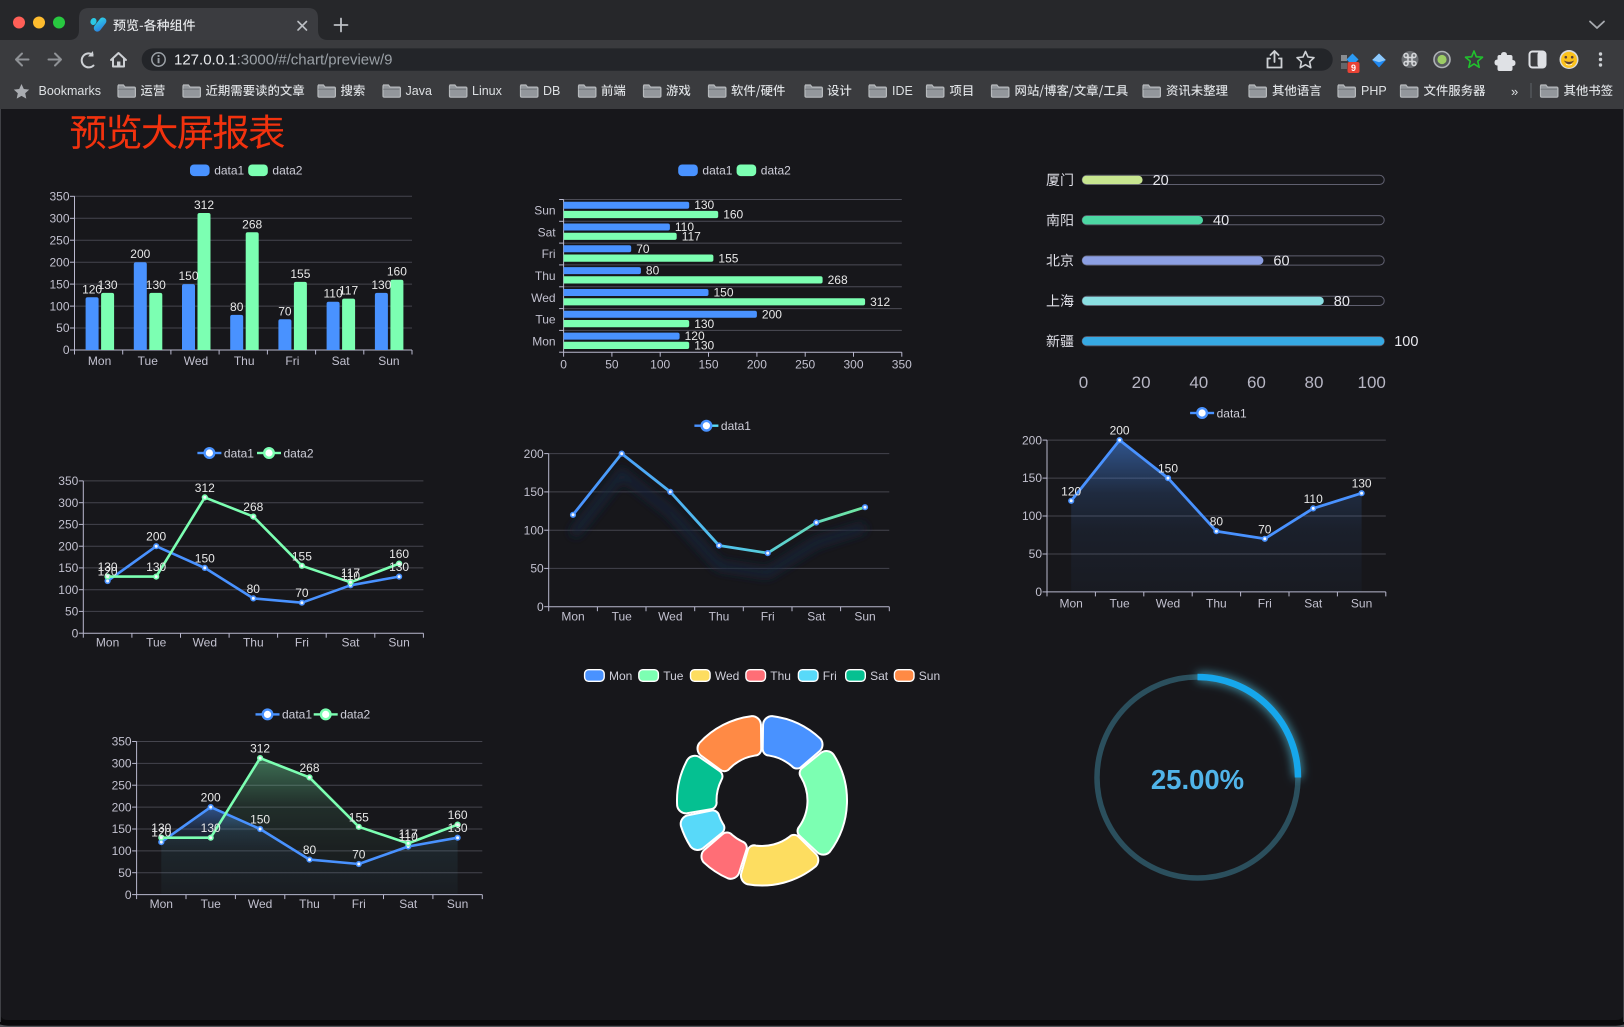  I want to click on svg-text: 160, so click(458, 815).